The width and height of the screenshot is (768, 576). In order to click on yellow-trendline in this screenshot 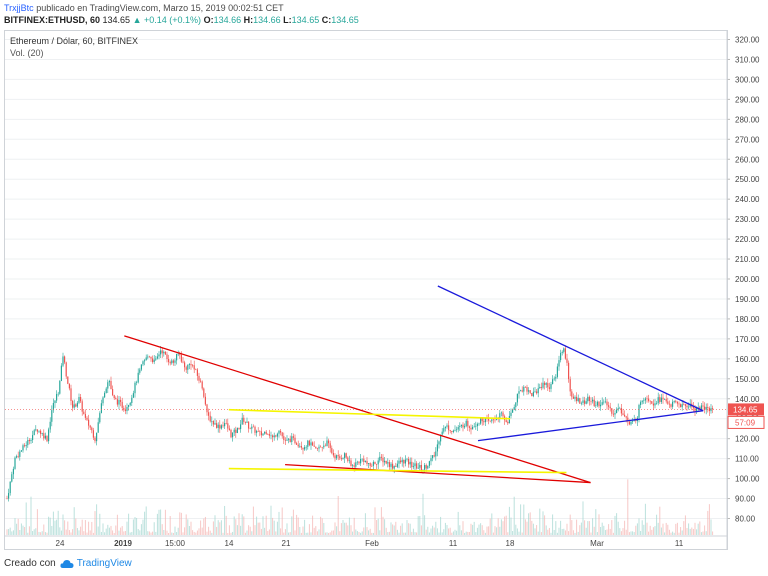, I will do `click(397, 470)`.